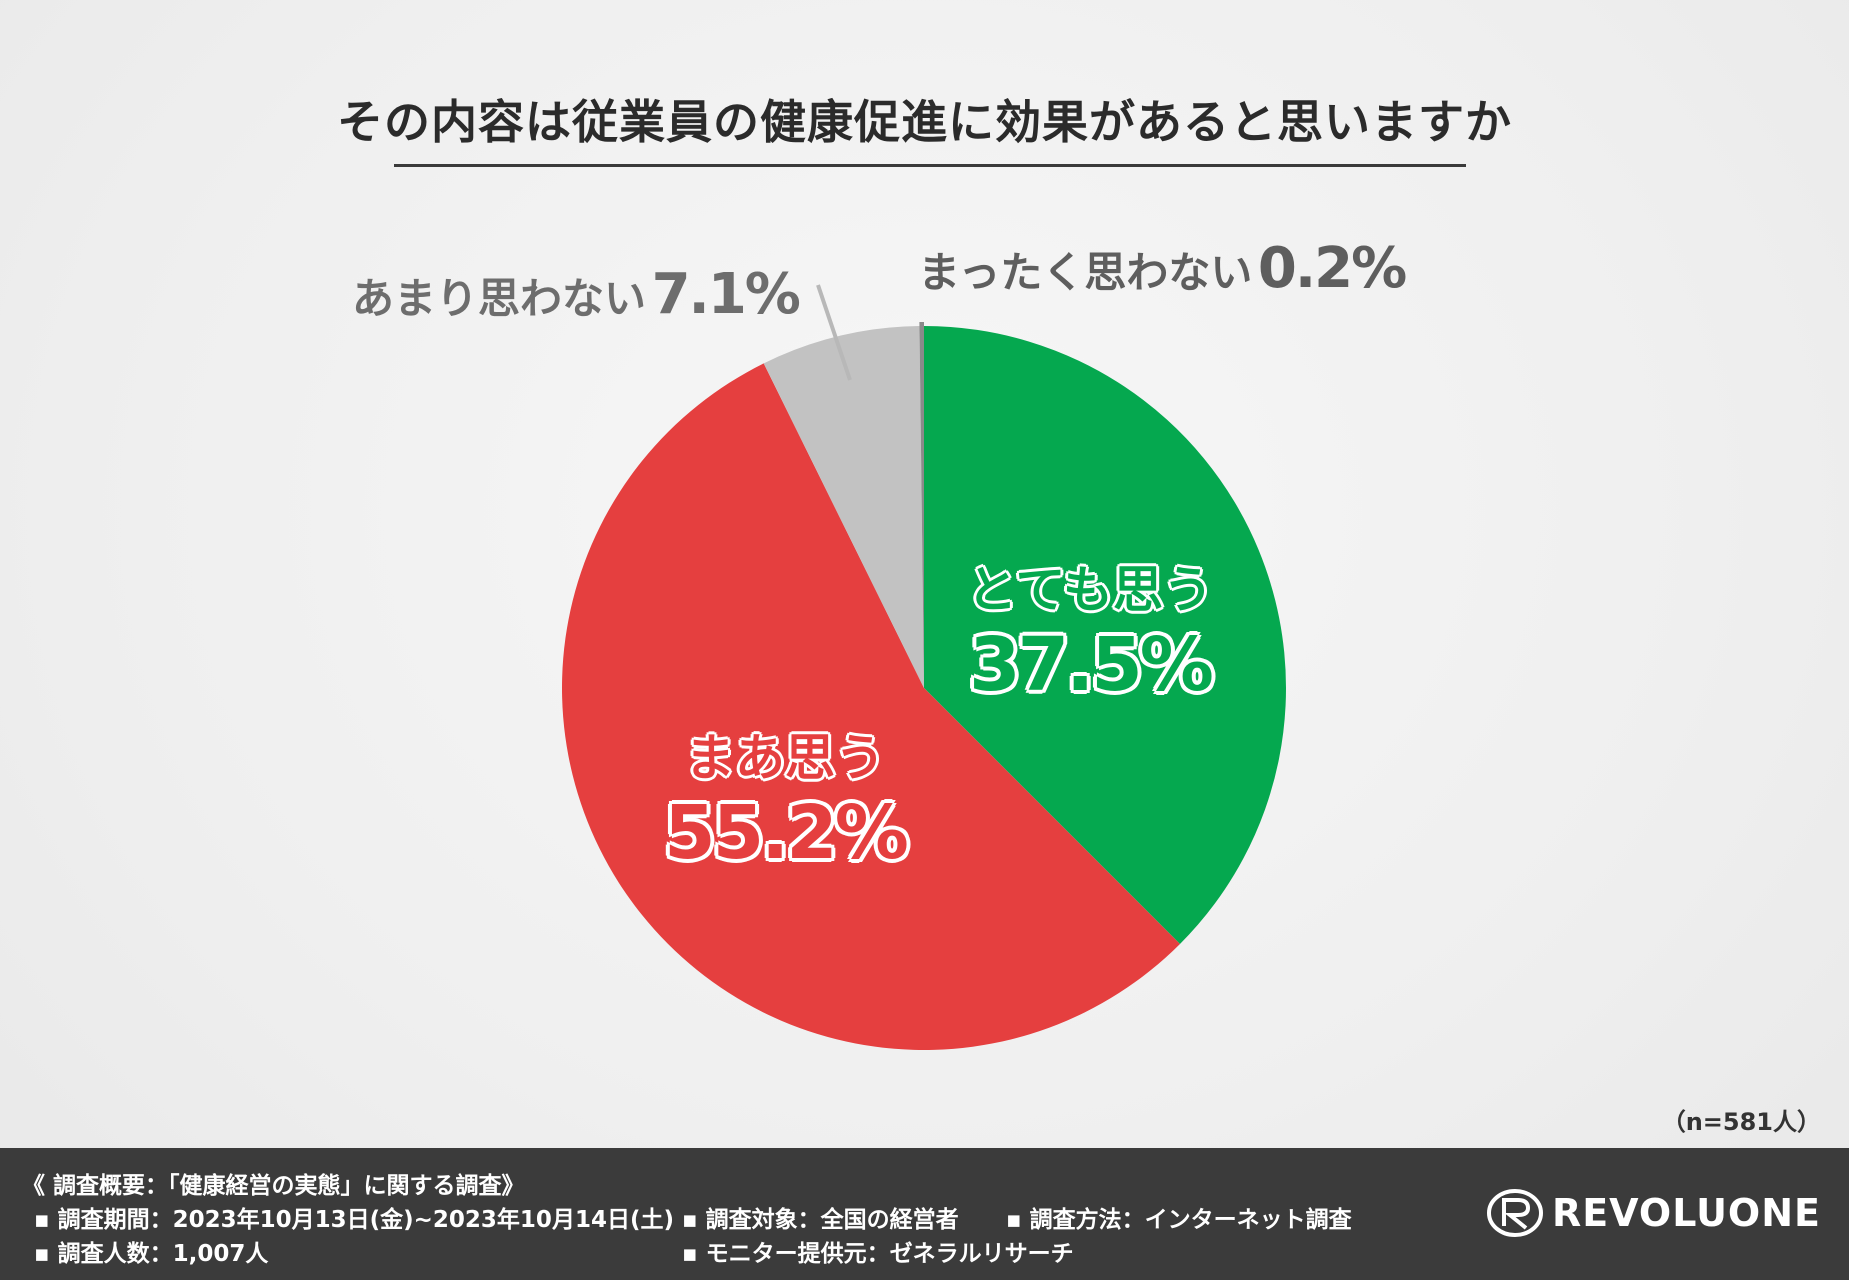  I want to click on slice-name-maa: まあ思う, so click(785, 758).